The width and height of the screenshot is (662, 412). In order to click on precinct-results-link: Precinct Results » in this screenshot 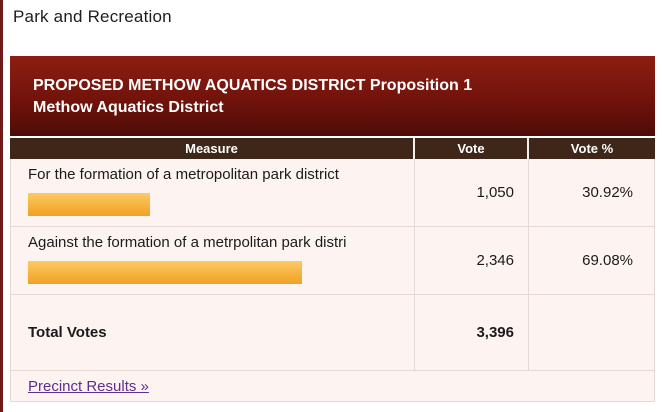, I will do `click(88, 386)`.